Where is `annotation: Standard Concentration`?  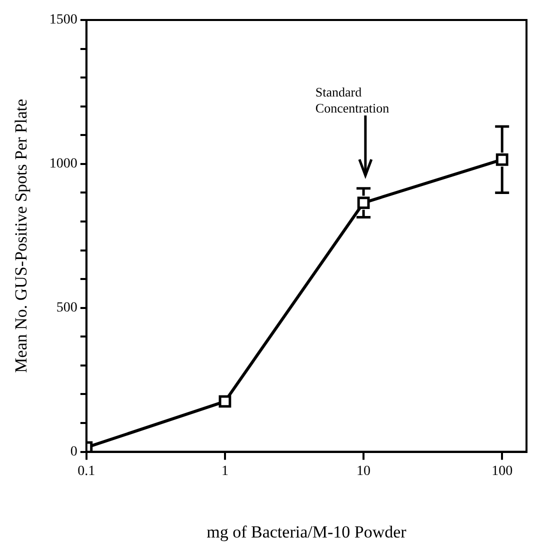 annotation: Standard Concentration is located at coordinates (352, 100).